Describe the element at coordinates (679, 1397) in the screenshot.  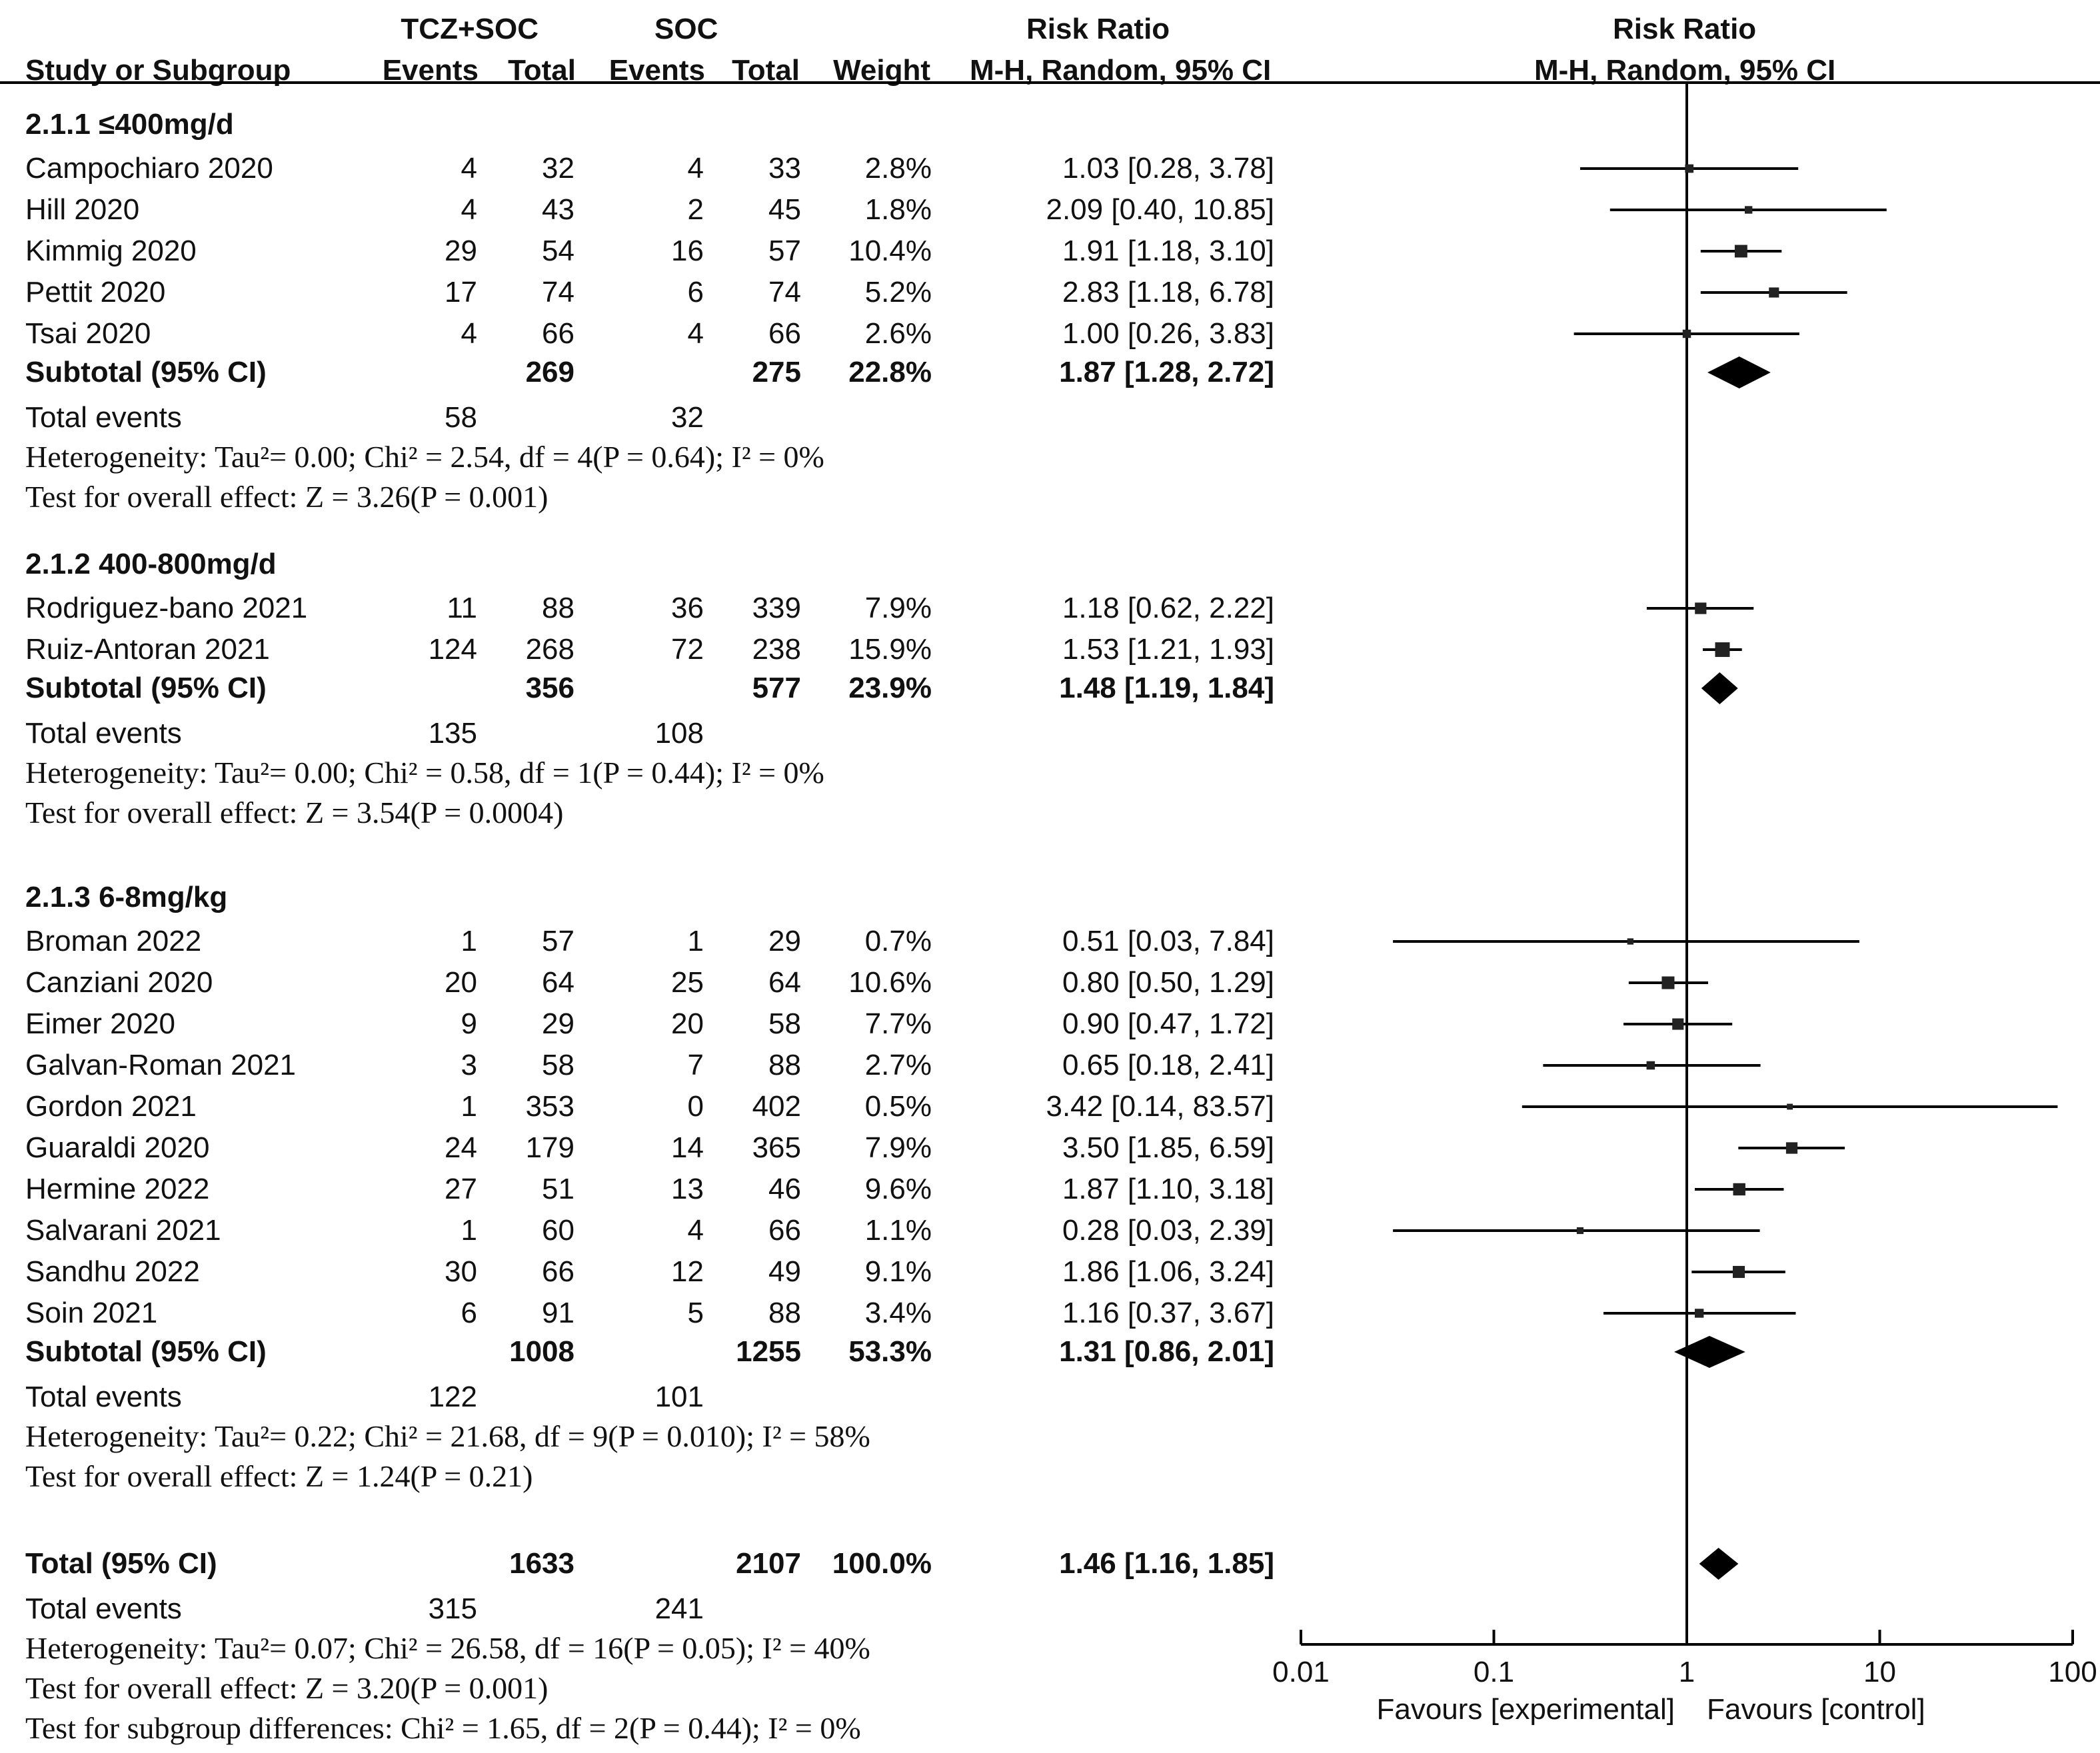
I see `total-events-e2: 101` at that location.